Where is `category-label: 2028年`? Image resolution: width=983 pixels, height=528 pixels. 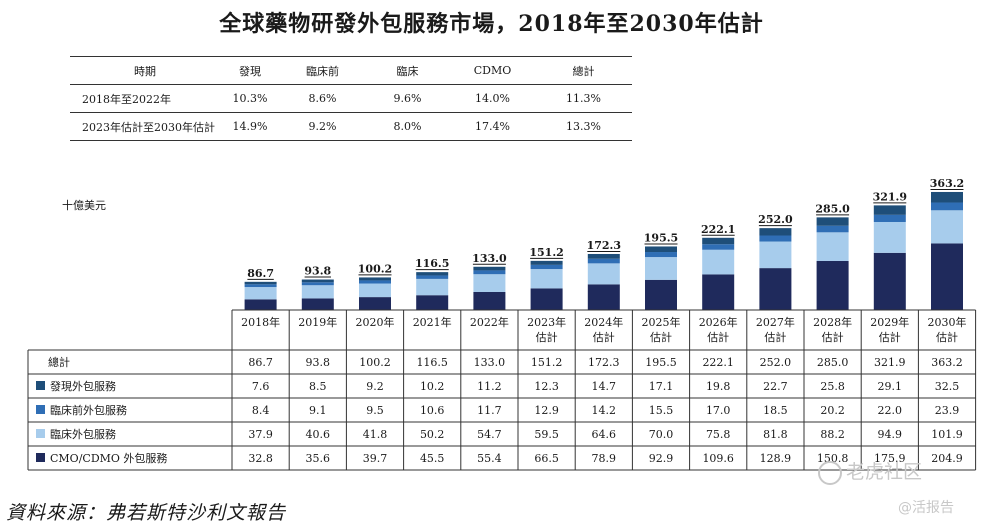
category-label: 2028年 is located at coordinates (832, 322).